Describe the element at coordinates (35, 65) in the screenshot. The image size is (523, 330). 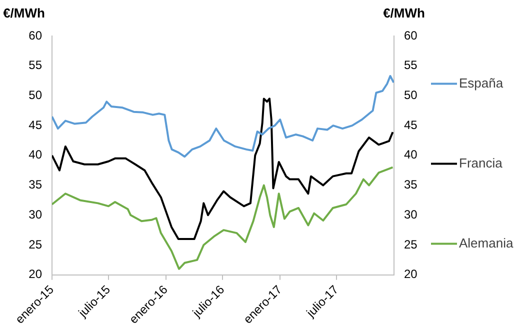
I see `y-tick-label: 55` at that location.